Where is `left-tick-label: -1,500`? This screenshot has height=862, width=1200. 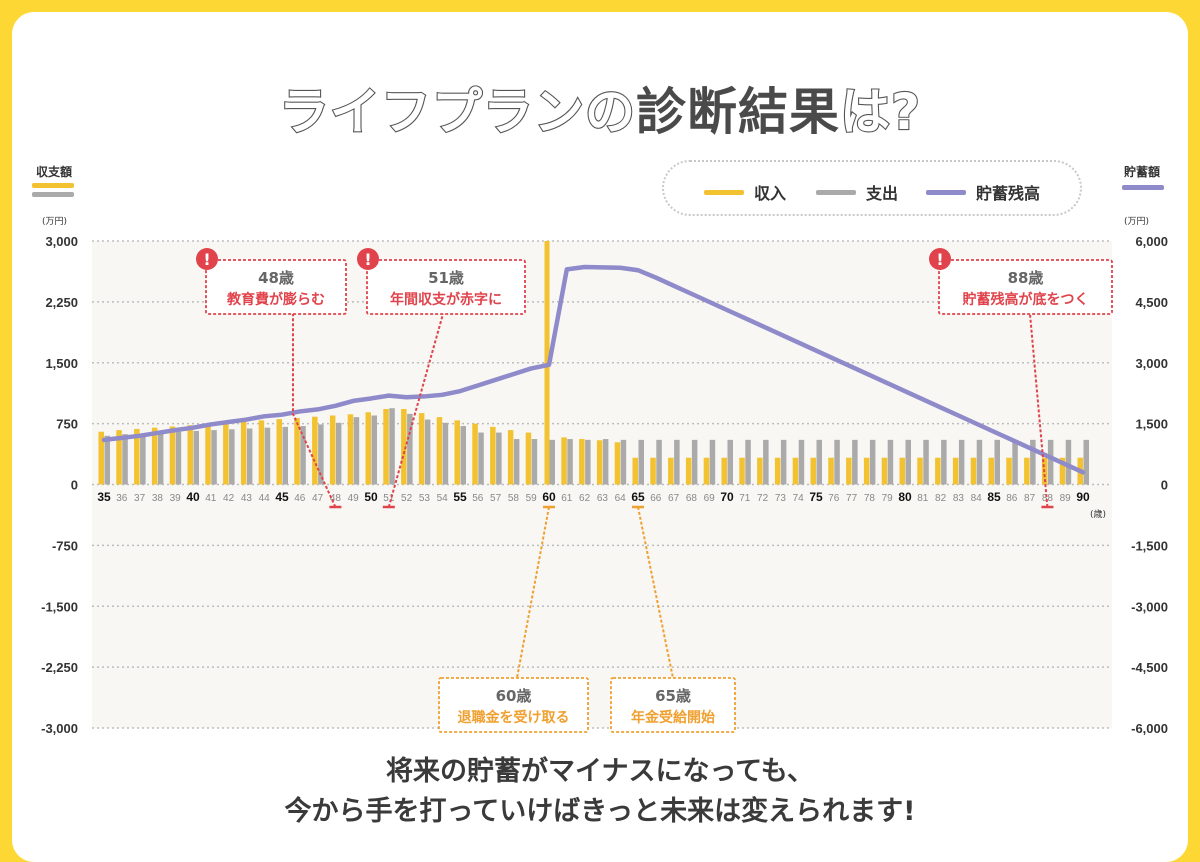 left-tick-label: -1,500 is located at coordinates (59, 606).